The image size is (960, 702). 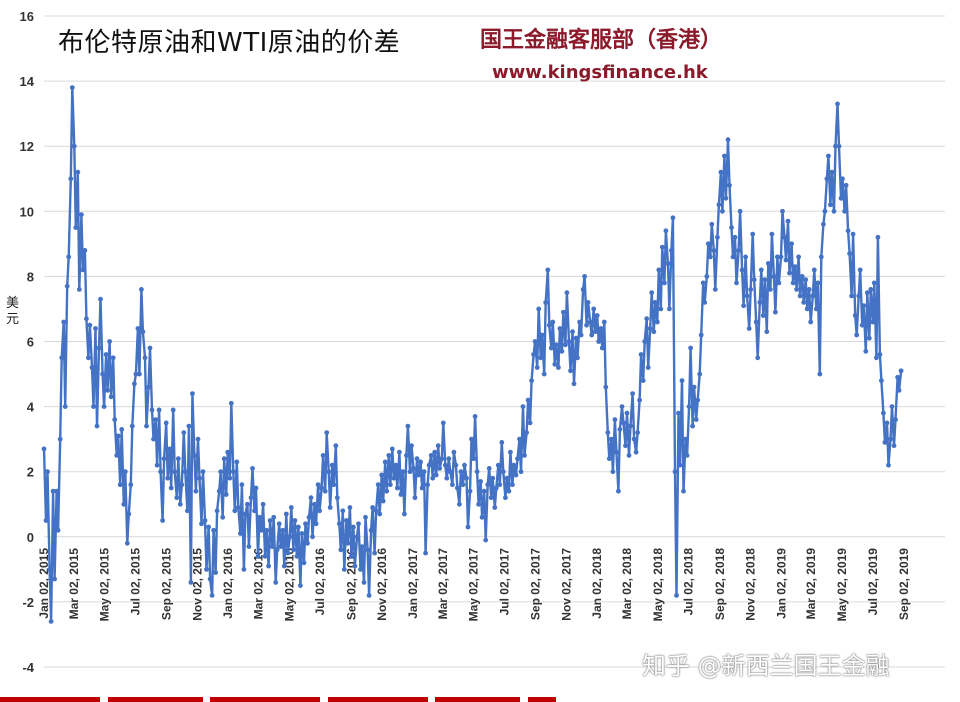 What do you see at coordinates (382, 584) in the screenshot?
I see `x-tick-label: Nov 02, 2016` at bounding box center [382, 584].